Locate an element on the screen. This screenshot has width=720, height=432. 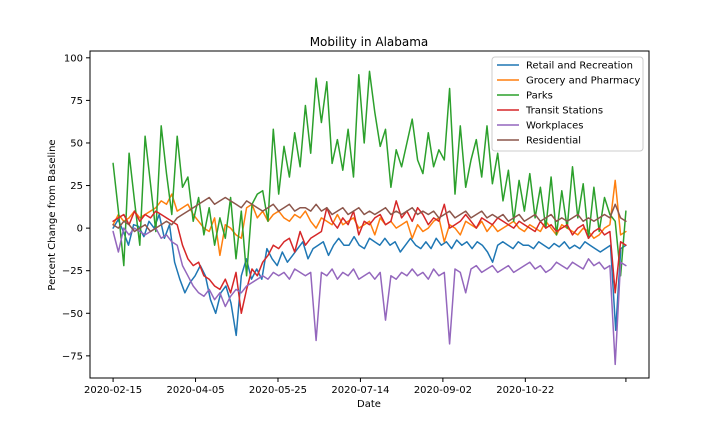
y-tick-label: 0 is located at coordinates (80, 229).